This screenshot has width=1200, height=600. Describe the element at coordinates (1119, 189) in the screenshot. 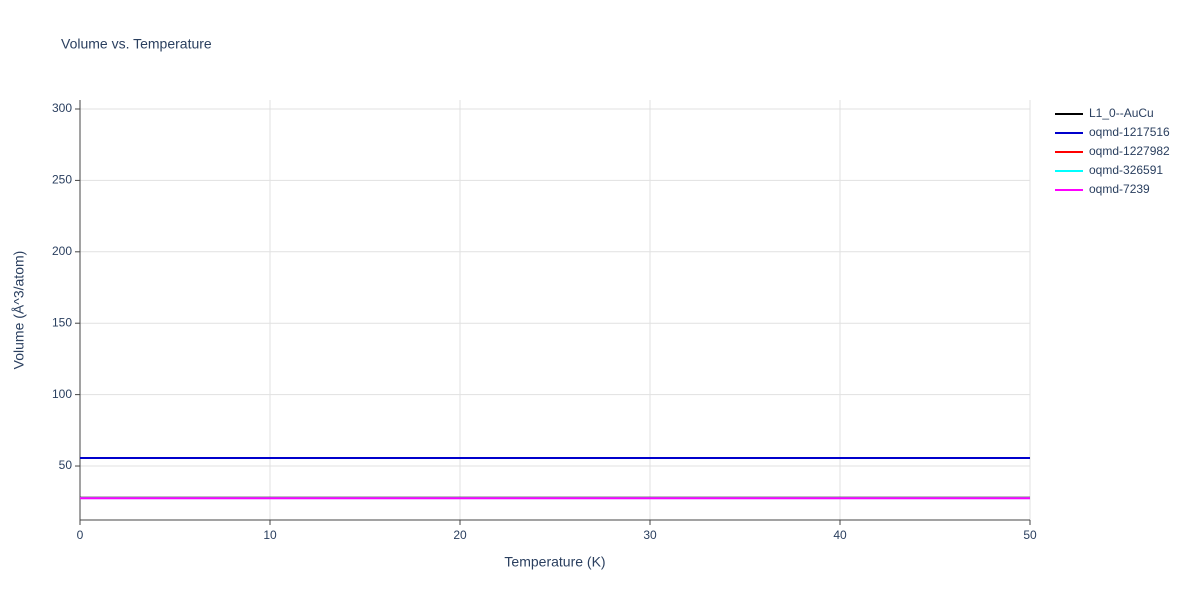

I see `legend-label: oqmd-7239` at that location.